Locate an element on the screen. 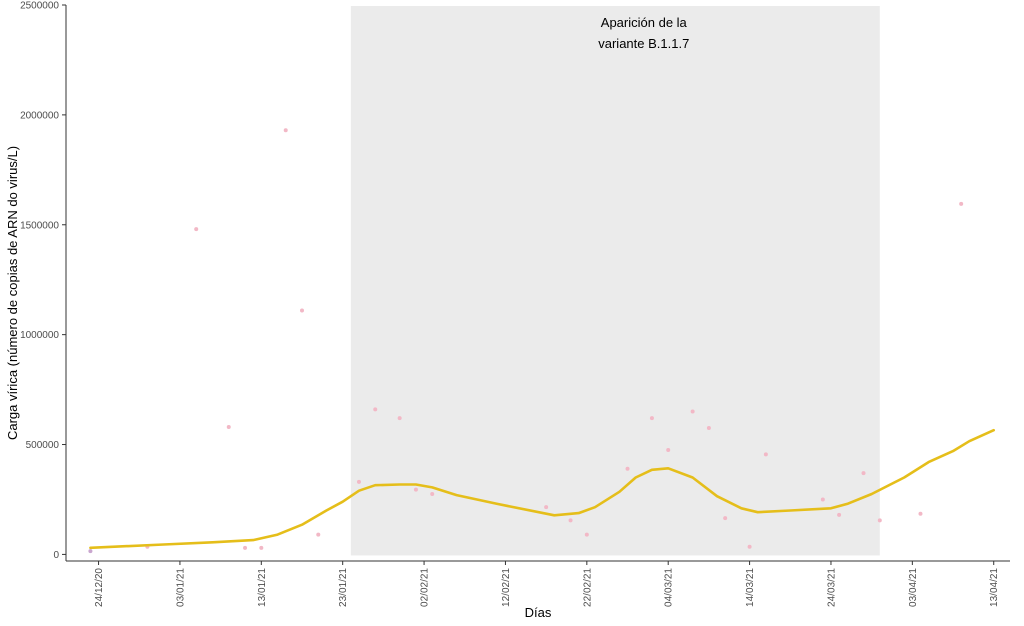 The height and width of the screenshot is (626, 1024). y-tick-label: 1000000 is located at coordinates (39, 335).